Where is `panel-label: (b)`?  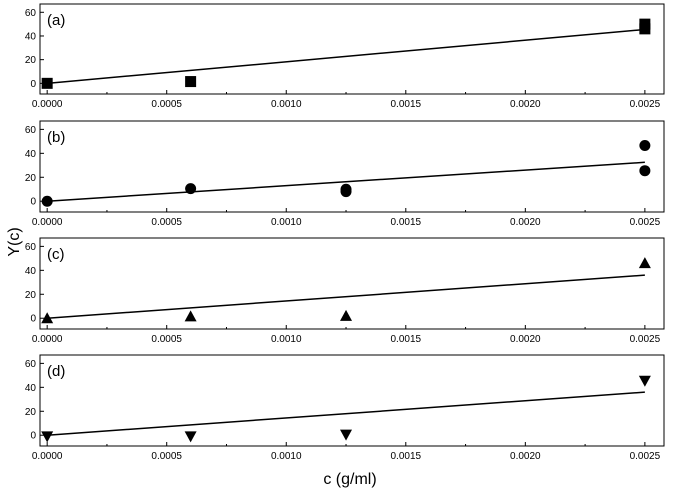
panel-label: (b) is located at coordinates (56, 137).